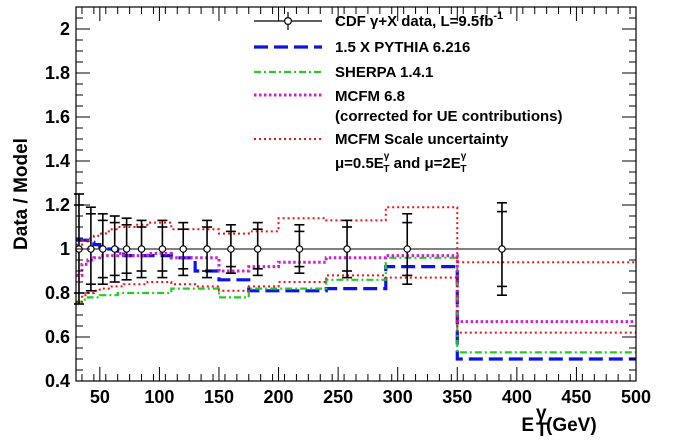 This screenshot has width=678, height=441. I want to click on series-3-line, so click(356, 287).